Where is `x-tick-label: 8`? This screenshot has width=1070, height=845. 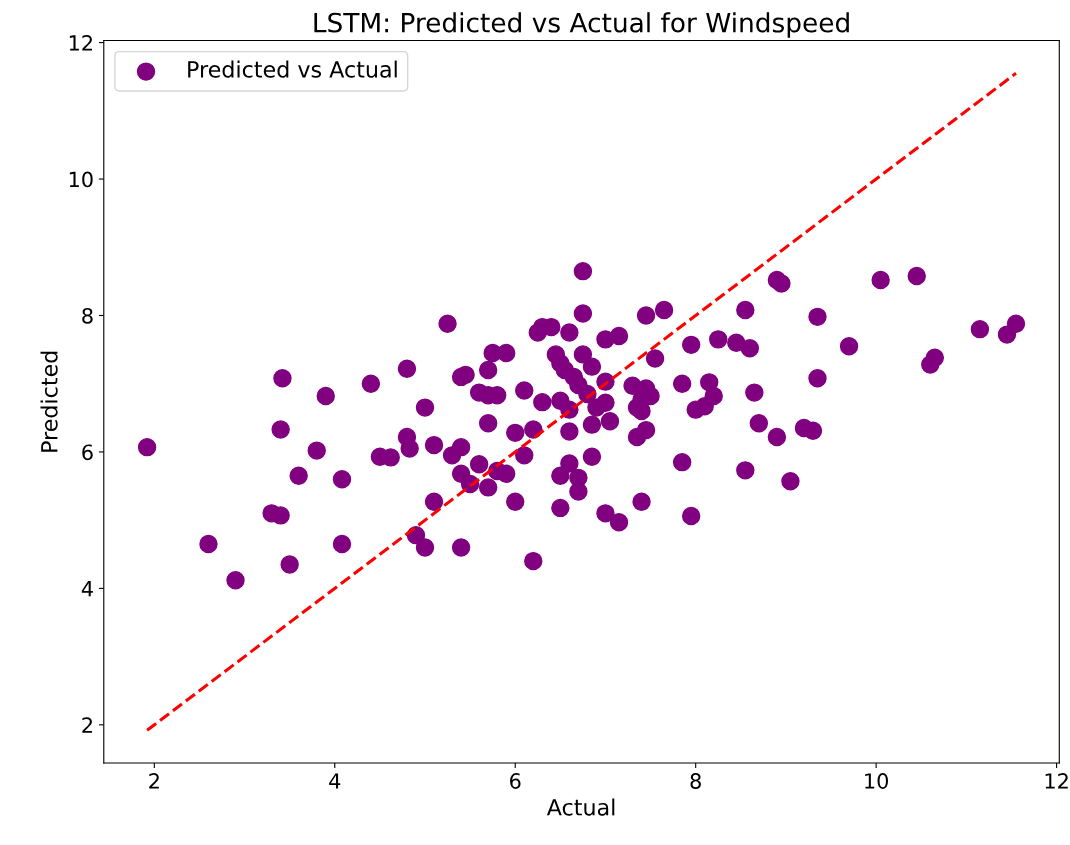 x-tick-label: 8 is located at coordinates (695, 781).